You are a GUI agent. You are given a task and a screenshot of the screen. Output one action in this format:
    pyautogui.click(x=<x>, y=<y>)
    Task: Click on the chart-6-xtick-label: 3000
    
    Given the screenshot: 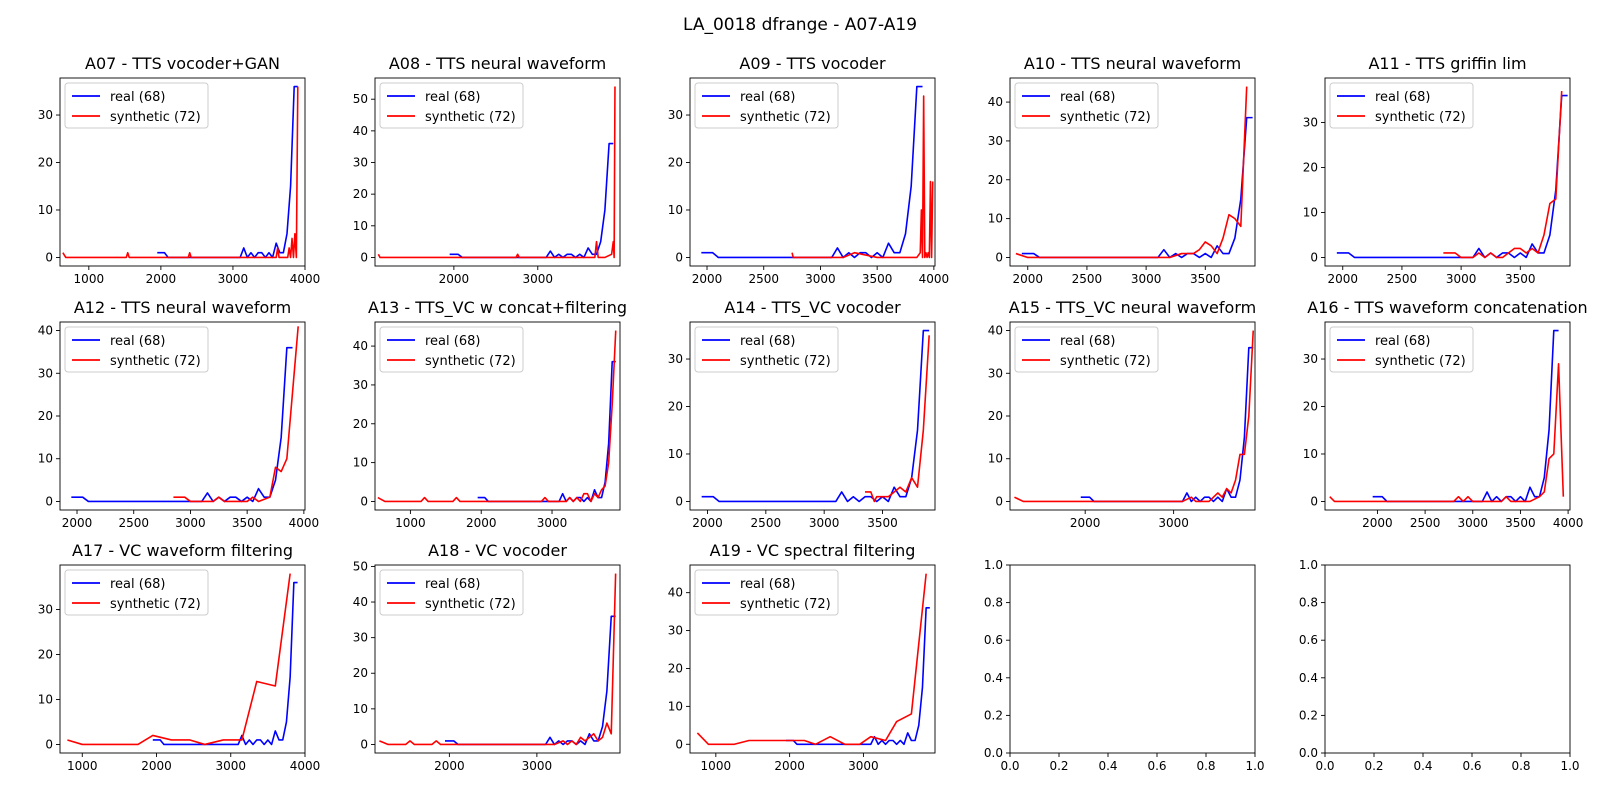 What is the action you would take?
    pyautogui.click(x=190, y=523)
    